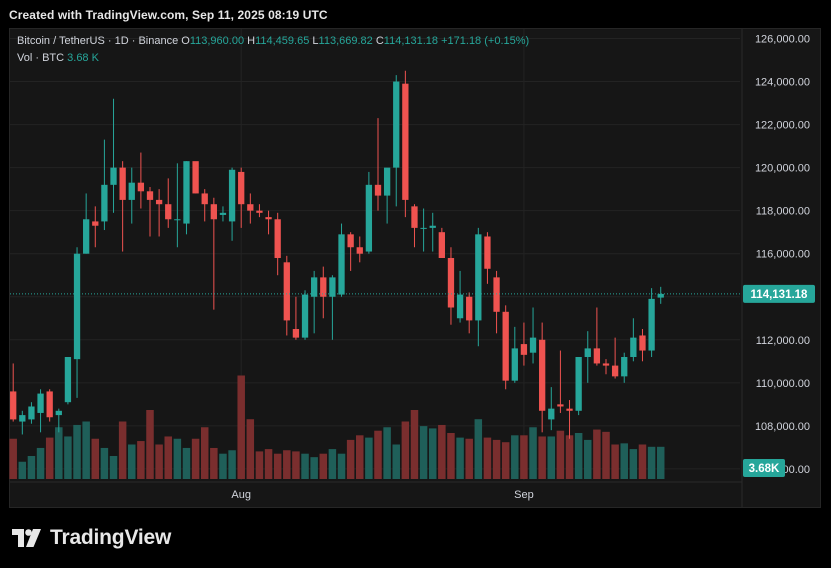 The image size is (831, 568). What do you see at coordinates (779, 293) in the screenshot?
I see `last-price-badge` at bounding box center [779, 293].